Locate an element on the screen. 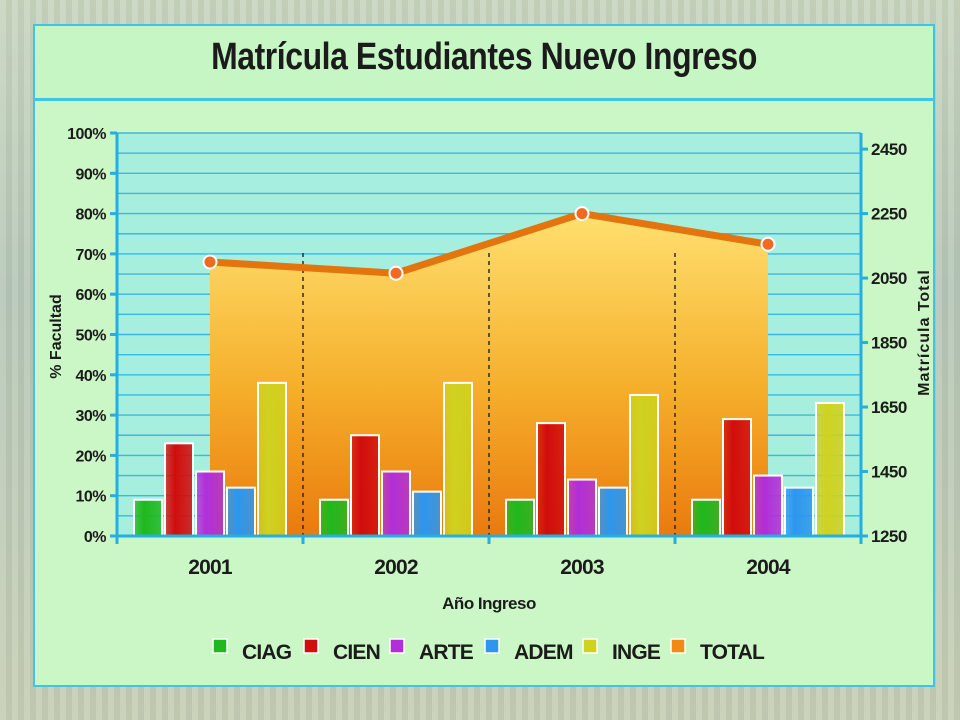  y2-tick-label: 2050 is located at coordinates (889, 278).